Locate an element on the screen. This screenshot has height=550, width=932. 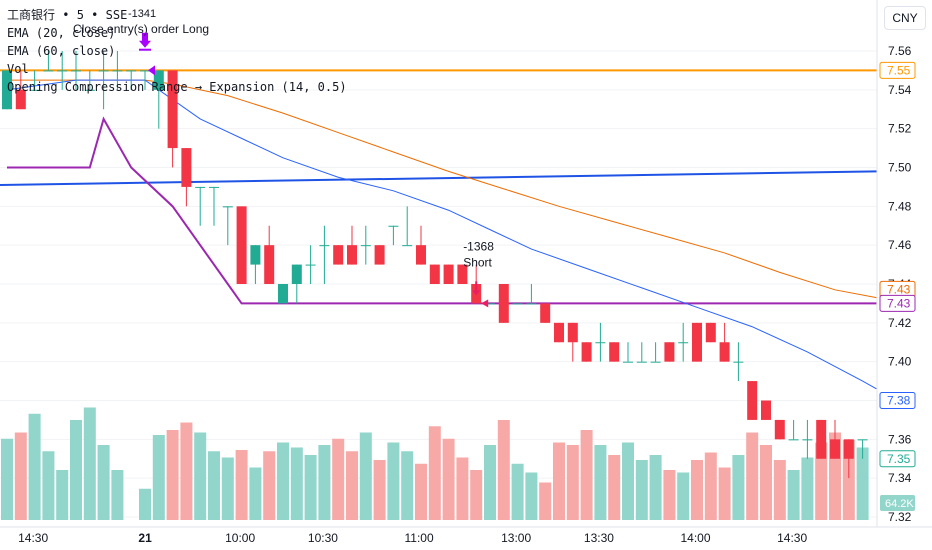
ema60-price-label: 7.43 is located at coordinates (899, 289).